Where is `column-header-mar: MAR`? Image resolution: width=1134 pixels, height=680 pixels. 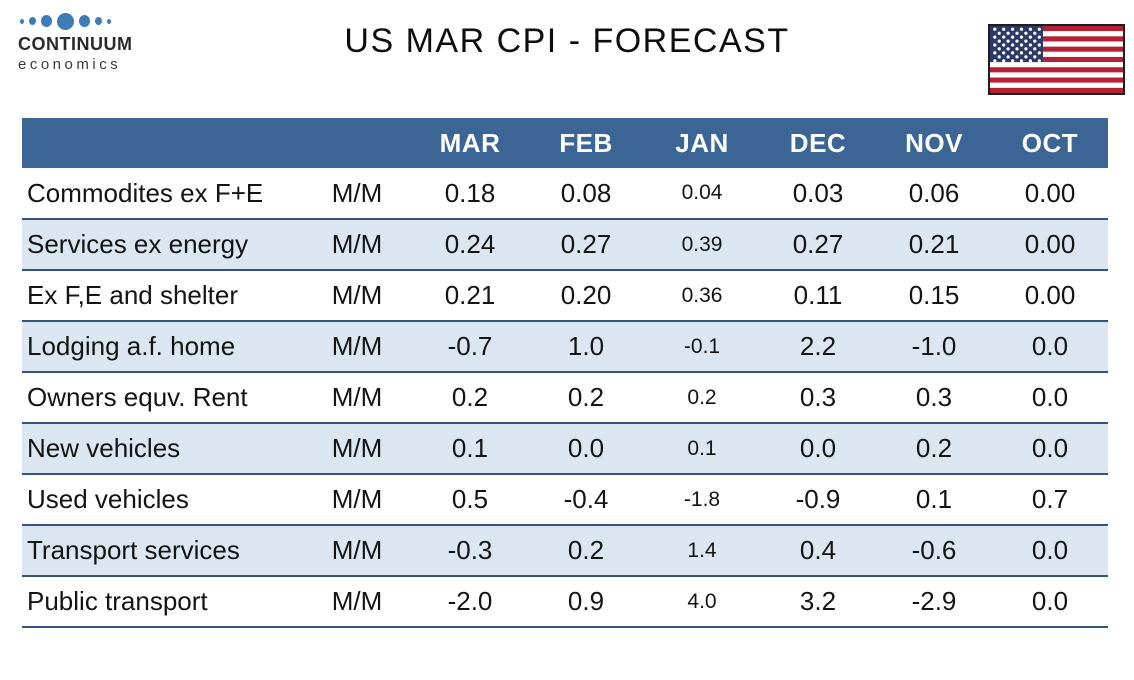
column-header-mar: MAR is located at coordinates (470, 143).